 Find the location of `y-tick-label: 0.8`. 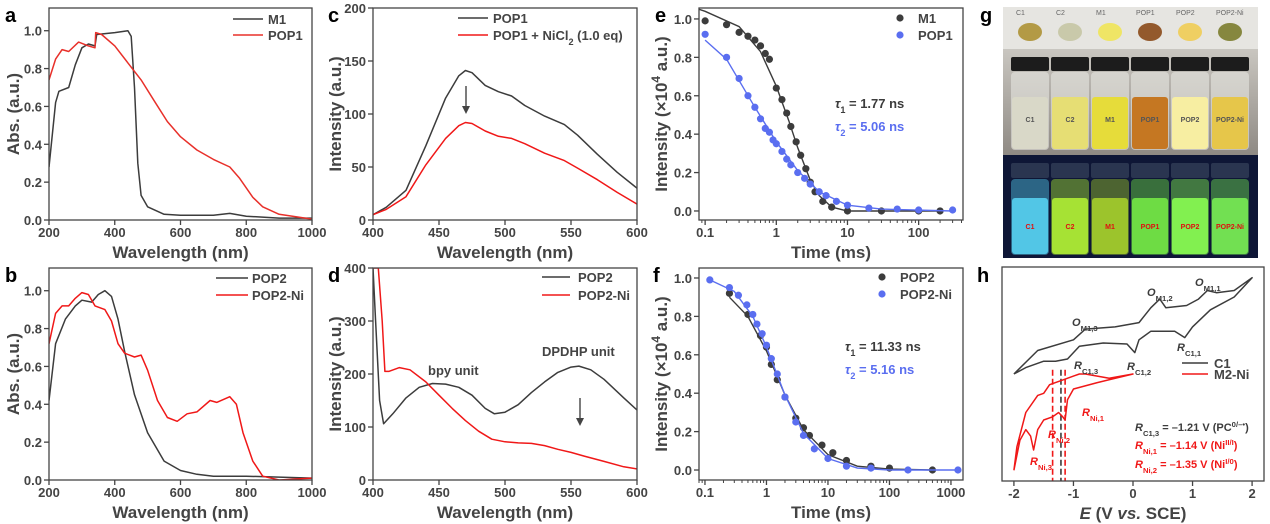

y-tick-label: 0.8 is located at coordinates (33, 69).